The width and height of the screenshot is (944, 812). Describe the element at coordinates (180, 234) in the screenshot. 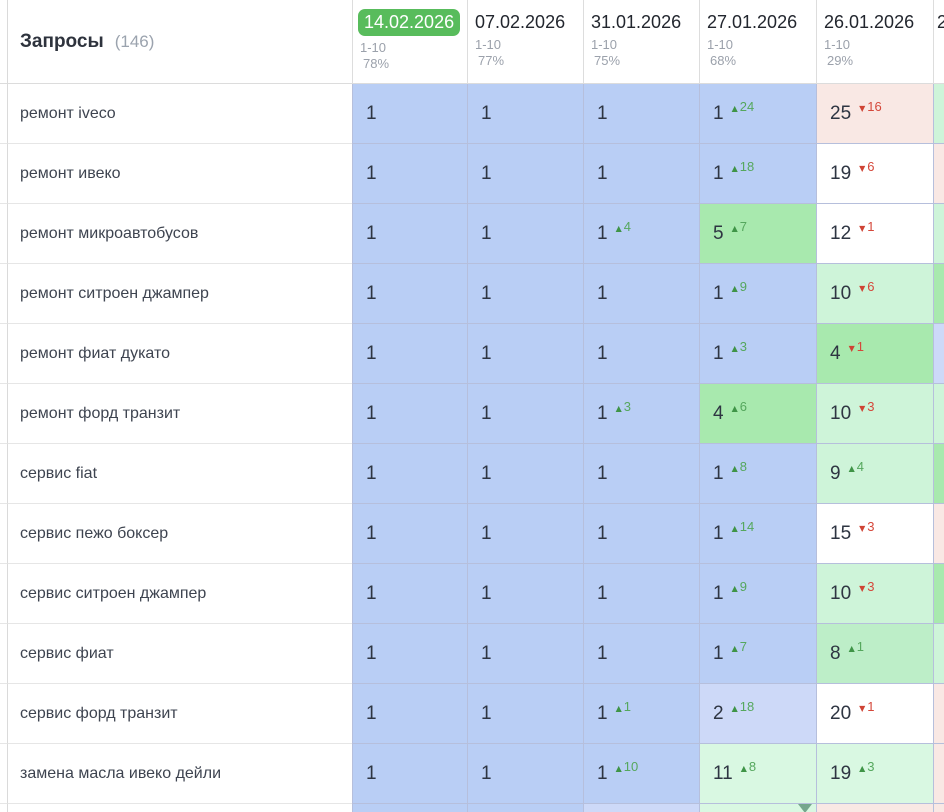

I see `keyword-cell: ремонт микроавтобусов` at that location.